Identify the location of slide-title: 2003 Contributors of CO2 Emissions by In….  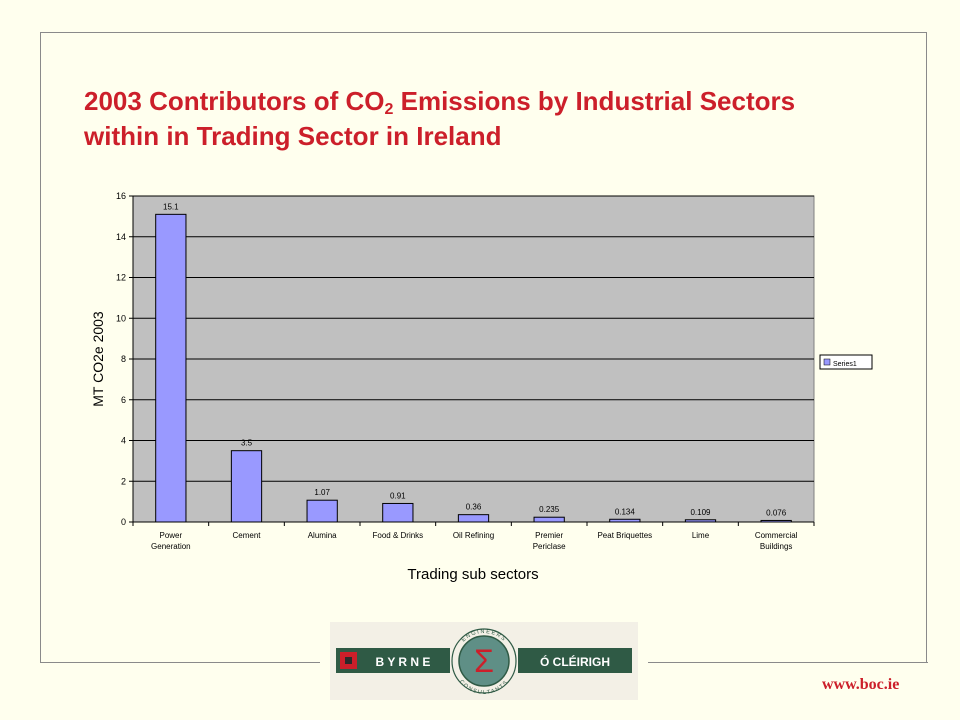
(479, 119).